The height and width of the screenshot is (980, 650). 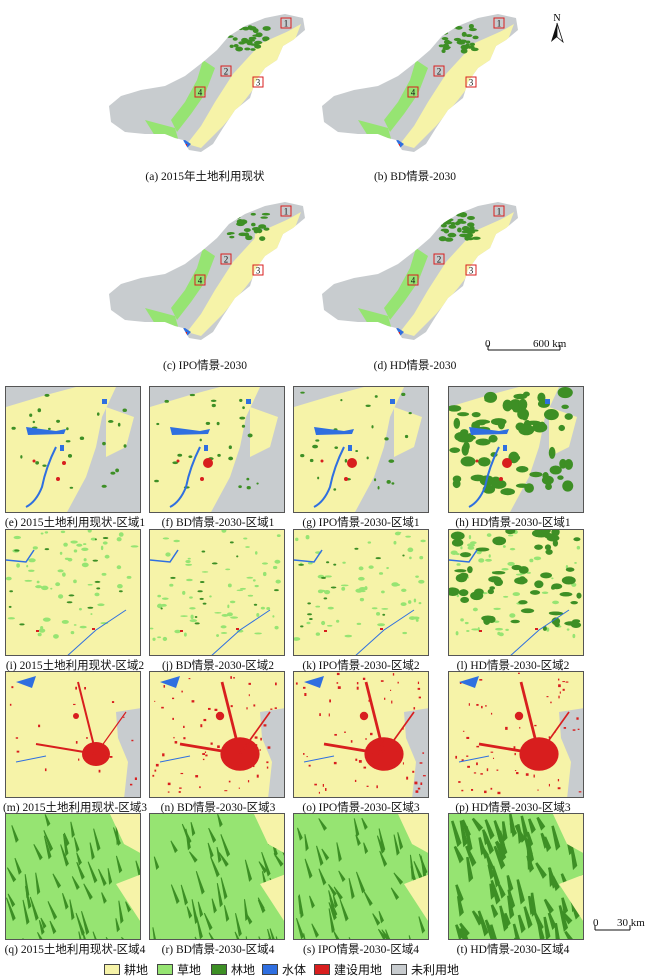 I want to click on caption-map-b: (b) BD情景-2030, so click(x=415, y=177).